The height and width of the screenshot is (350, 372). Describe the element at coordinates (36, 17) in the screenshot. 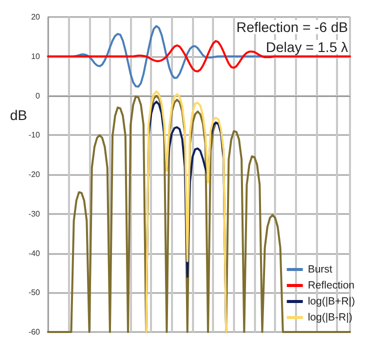

I see `y-tick-label: 20` at that location.